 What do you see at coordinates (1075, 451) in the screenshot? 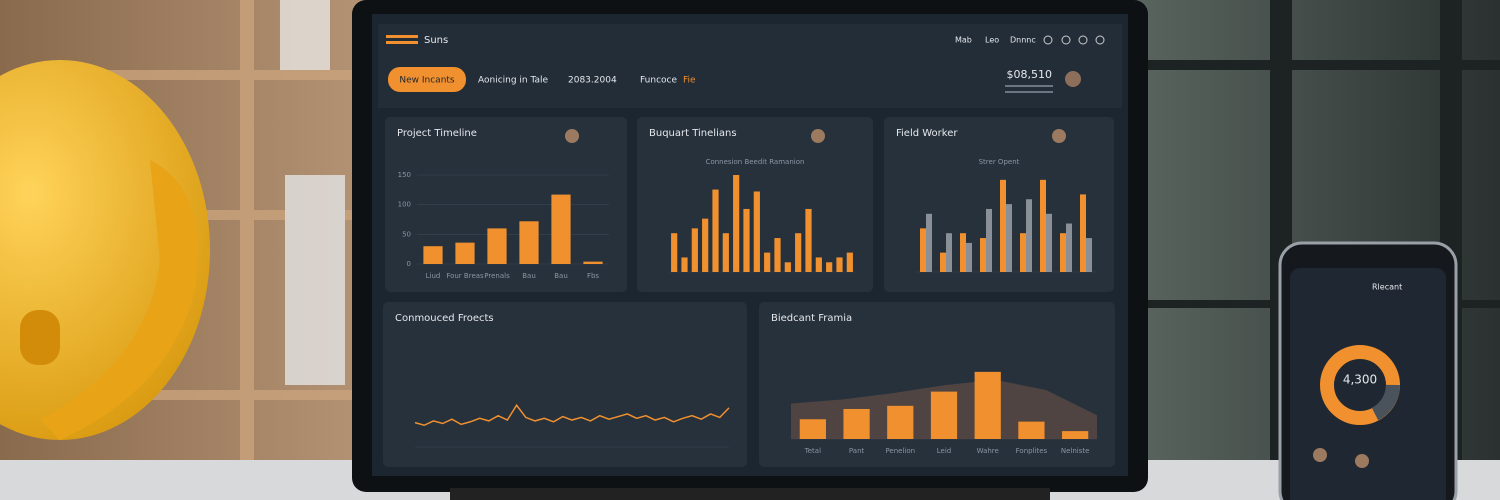
I see `x-tick-label: Nelniste` at bounding box center [1075, 451].